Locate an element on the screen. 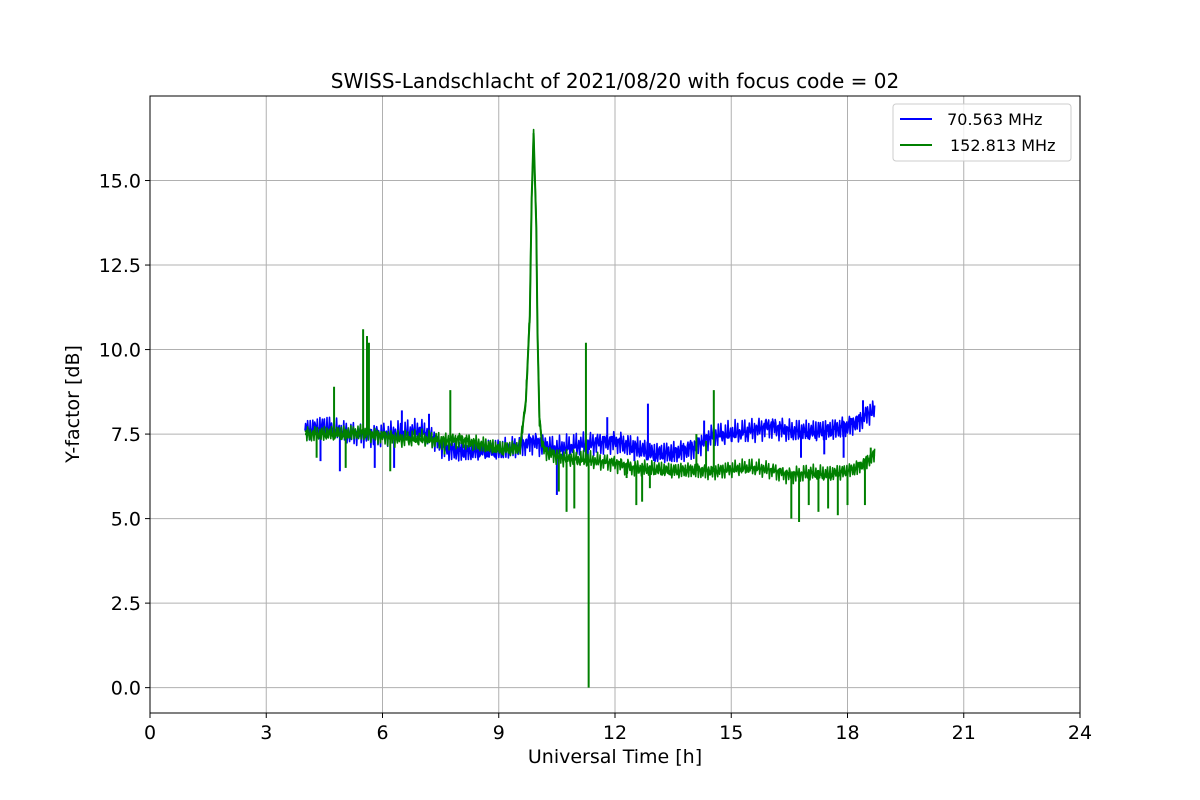 Image resolution: width=1200 pixels, height=800 pixels. y-tick-label: 12.5 is located at coordinates (120, 266).